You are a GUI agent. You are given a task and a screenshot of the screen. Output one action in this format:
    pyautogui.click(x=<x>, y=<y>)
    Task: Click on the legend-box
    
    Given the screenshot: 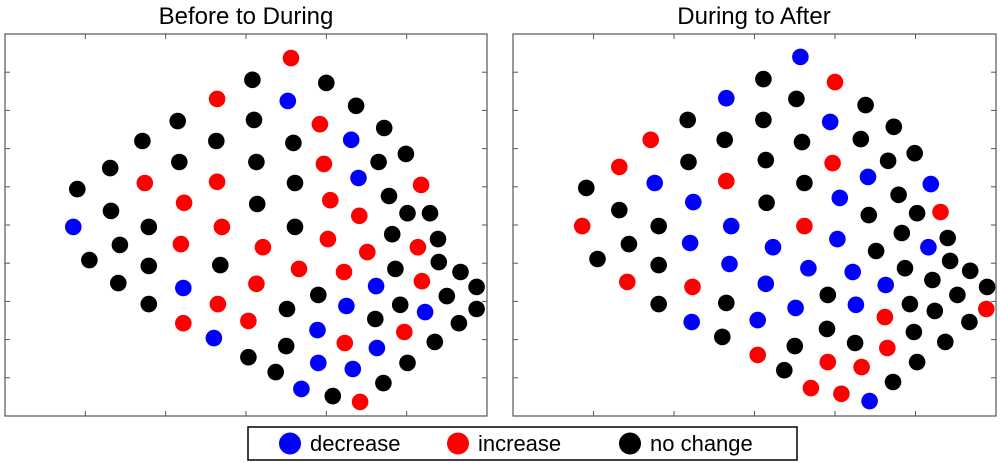 What is the action you would take?
    pyautogui.click(x=522, y=443)
    